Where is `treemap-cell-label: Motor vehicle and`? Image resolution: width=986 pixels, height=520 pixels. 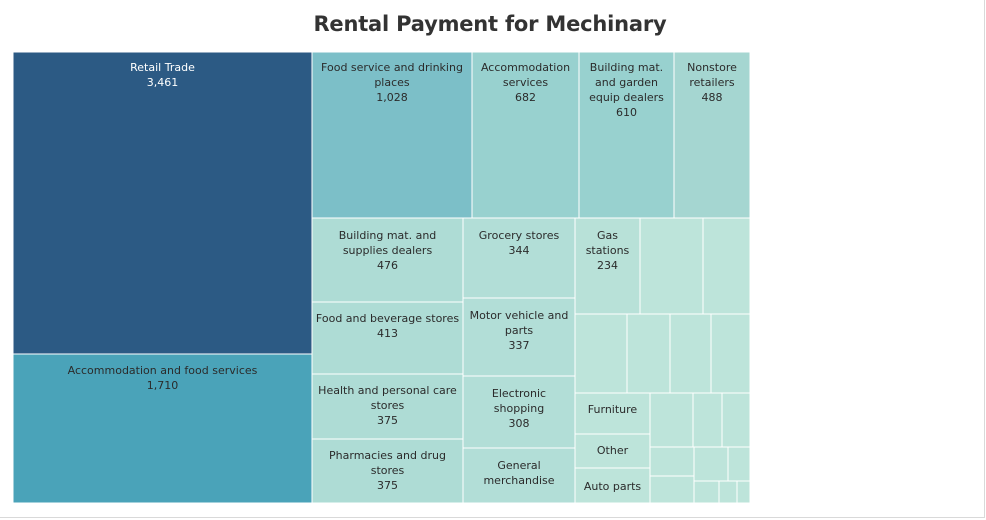 treemap-cell-label: Motor vehicle and is located at coordinates (519, 315).